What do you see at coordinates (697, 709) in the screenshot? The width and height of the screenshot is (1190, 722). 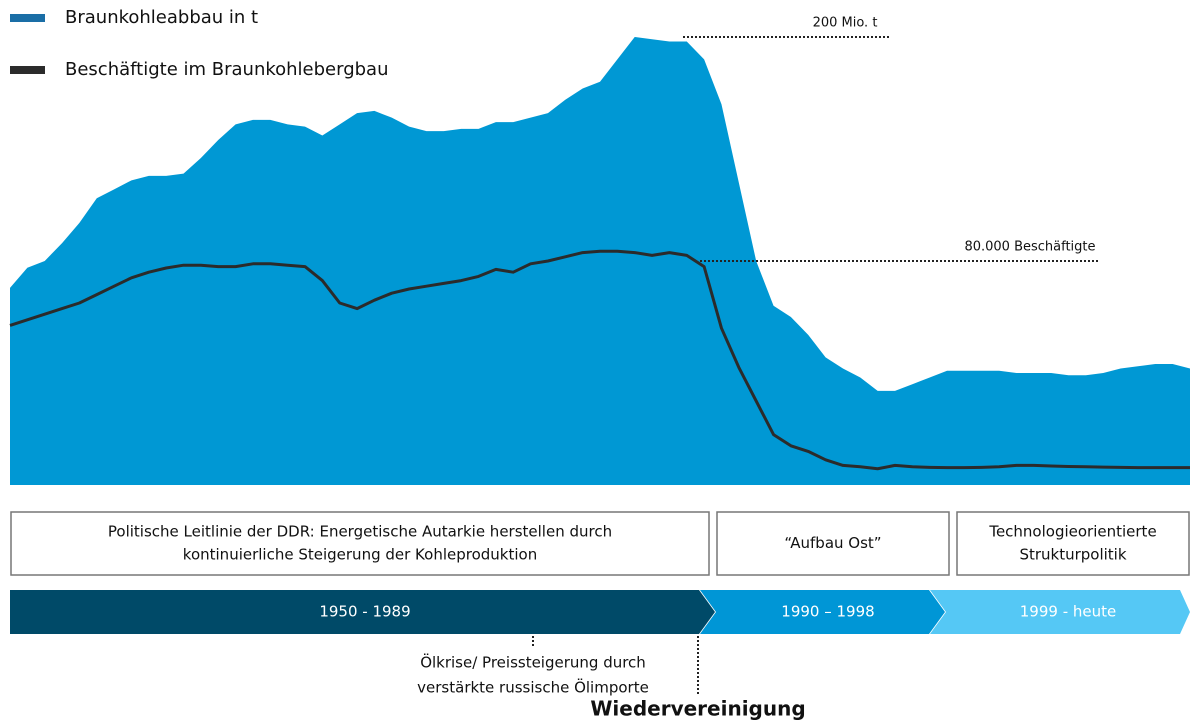 I see `event-text: Wiedervereinigung` at bounding box center [697, 709].